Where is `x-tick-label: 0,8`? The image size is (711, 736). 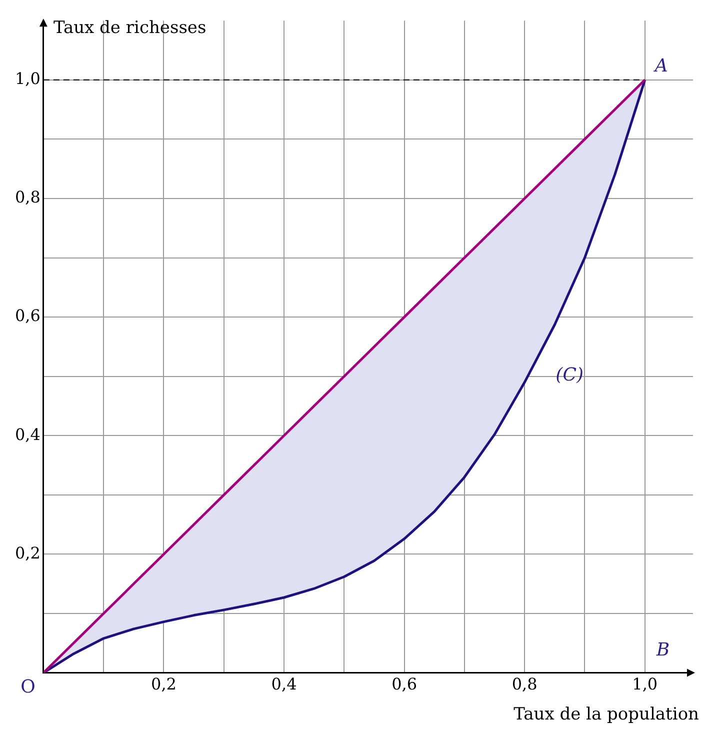 x-tick-label: 0,8 is located at coordinates (525, 684).